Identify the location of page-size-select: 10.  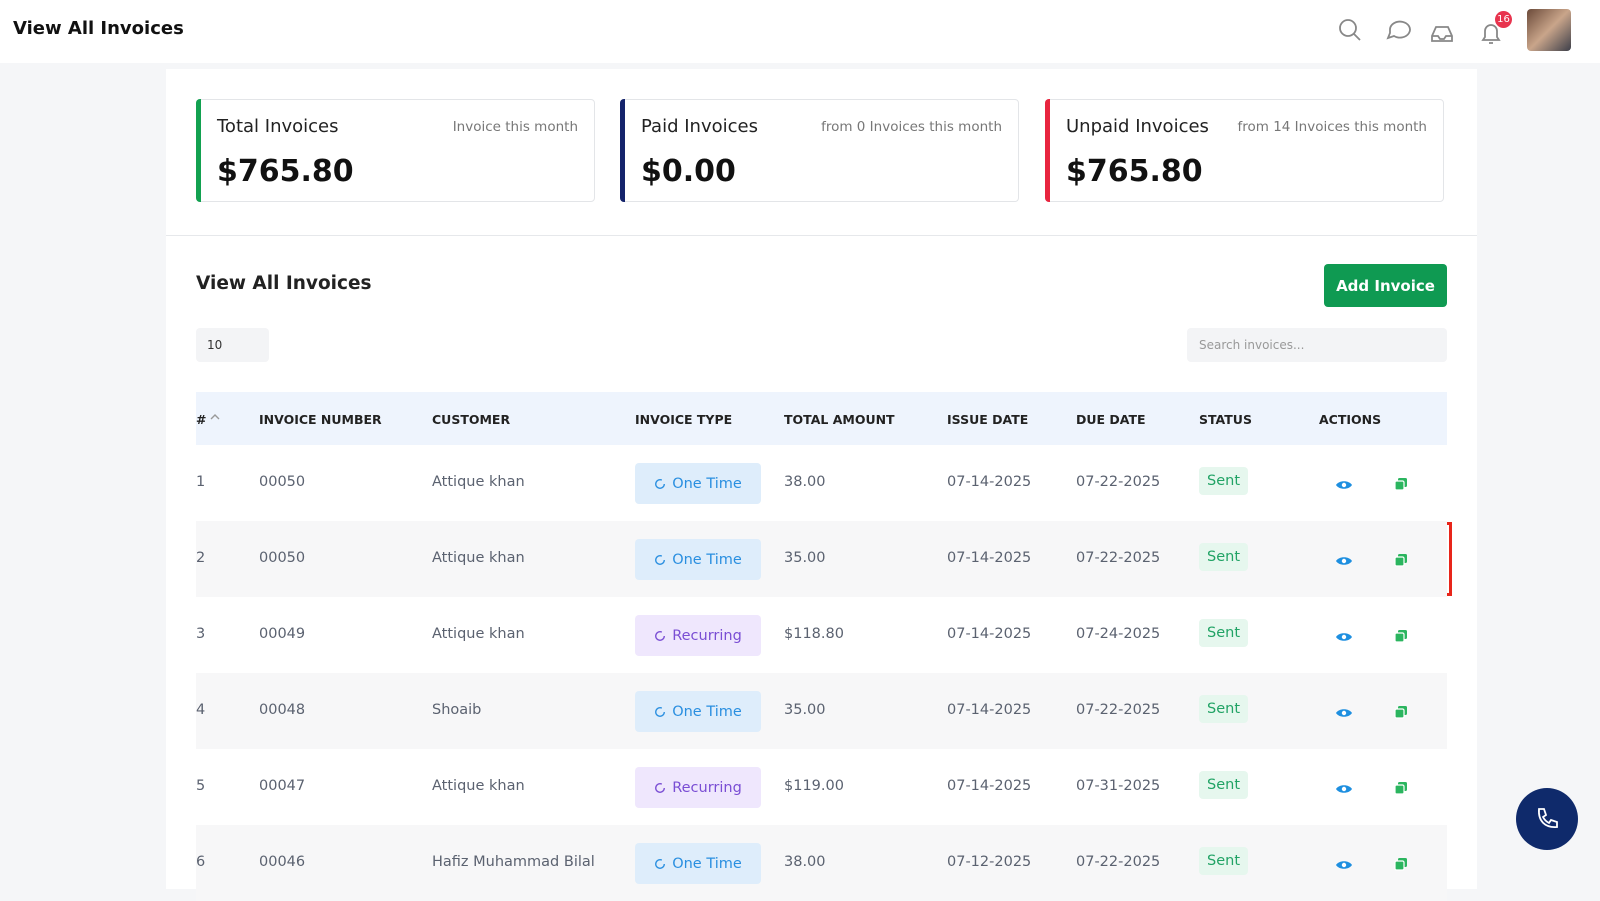
(232, 345).